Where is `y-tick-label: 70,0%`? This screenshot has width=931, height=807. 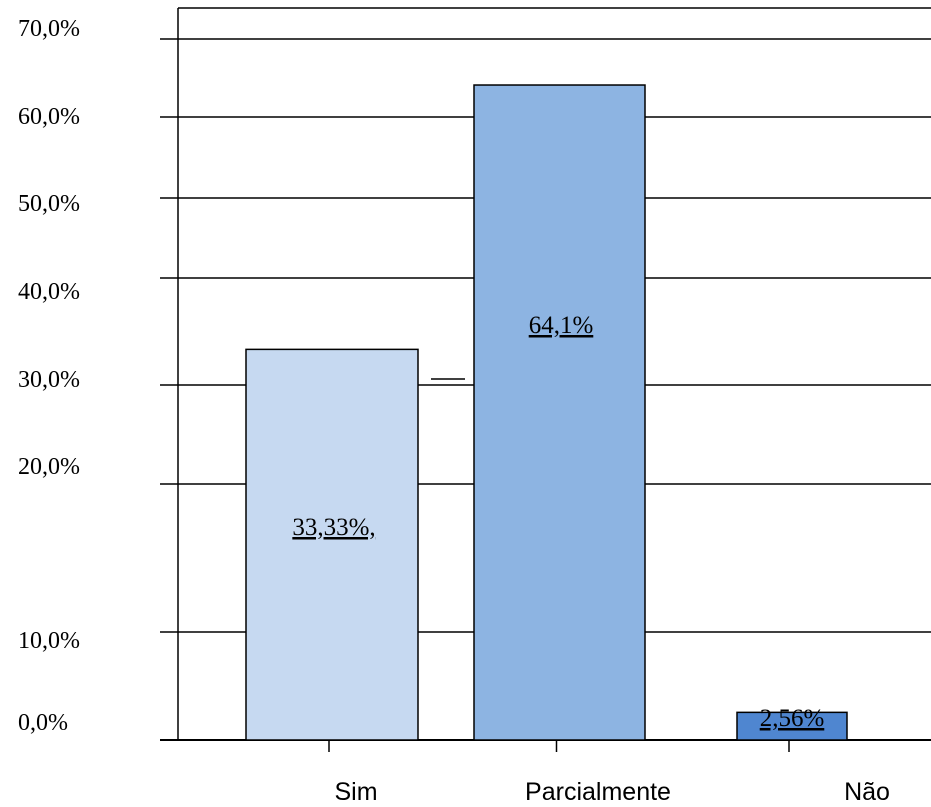 y-tick-label: 70,0% is located at coordinates (49, 29).